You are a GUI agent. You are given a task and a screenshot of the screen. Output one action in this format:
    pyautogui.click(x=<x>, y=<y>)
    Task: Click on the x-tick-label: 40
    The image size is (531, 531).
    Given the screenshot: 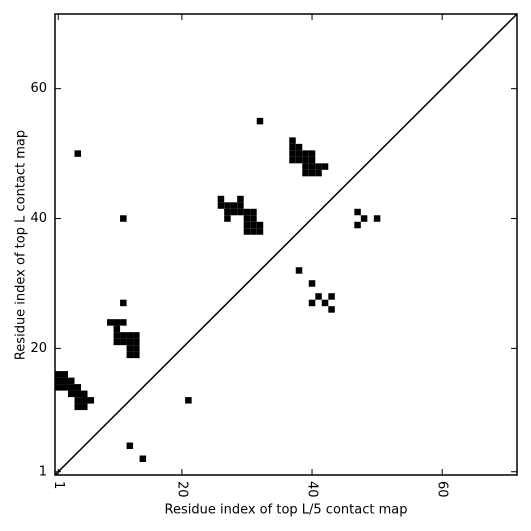 What is the action you would take?
    pyautogui.click(x=312, y=489)
    